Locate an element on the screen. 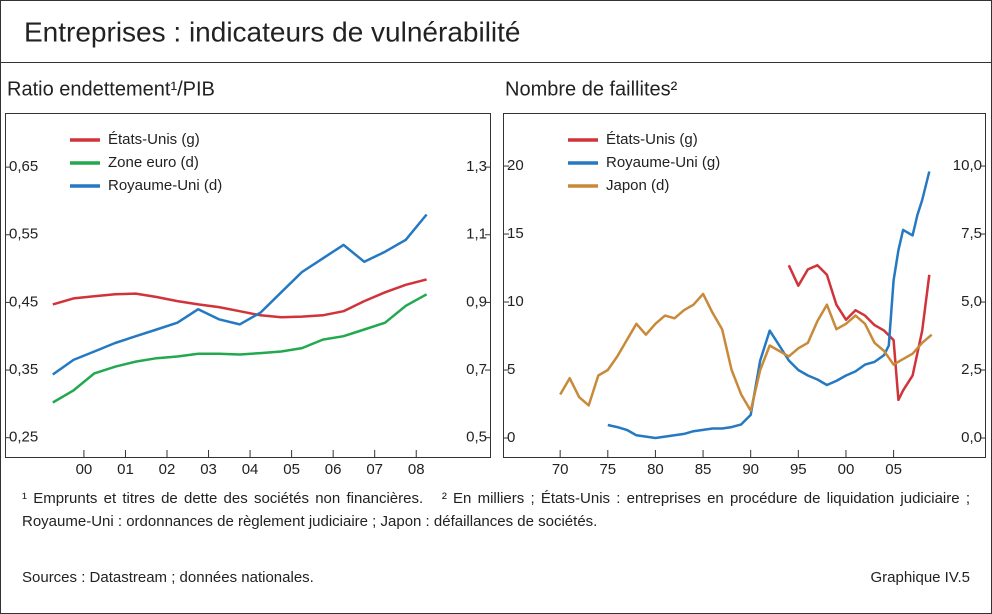 This screenshot has width=992, height=614. y2-tick-label: 5,0 is located at coordinates (971, 301).